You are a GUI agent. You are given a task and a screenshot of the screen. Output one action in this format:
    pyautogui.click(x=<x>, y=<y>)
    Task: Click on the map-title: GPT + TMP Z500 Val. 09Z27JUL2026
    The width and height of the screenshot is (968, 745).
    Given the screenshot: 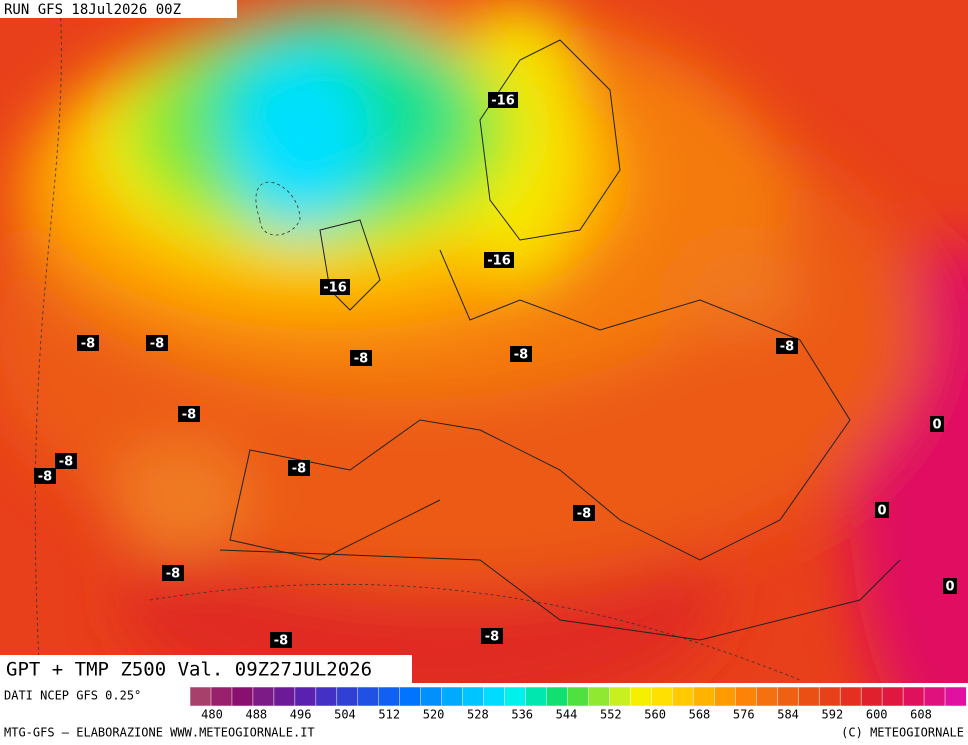 What is the action you would take?
    pyautogui.click(x=189, y=670)
    